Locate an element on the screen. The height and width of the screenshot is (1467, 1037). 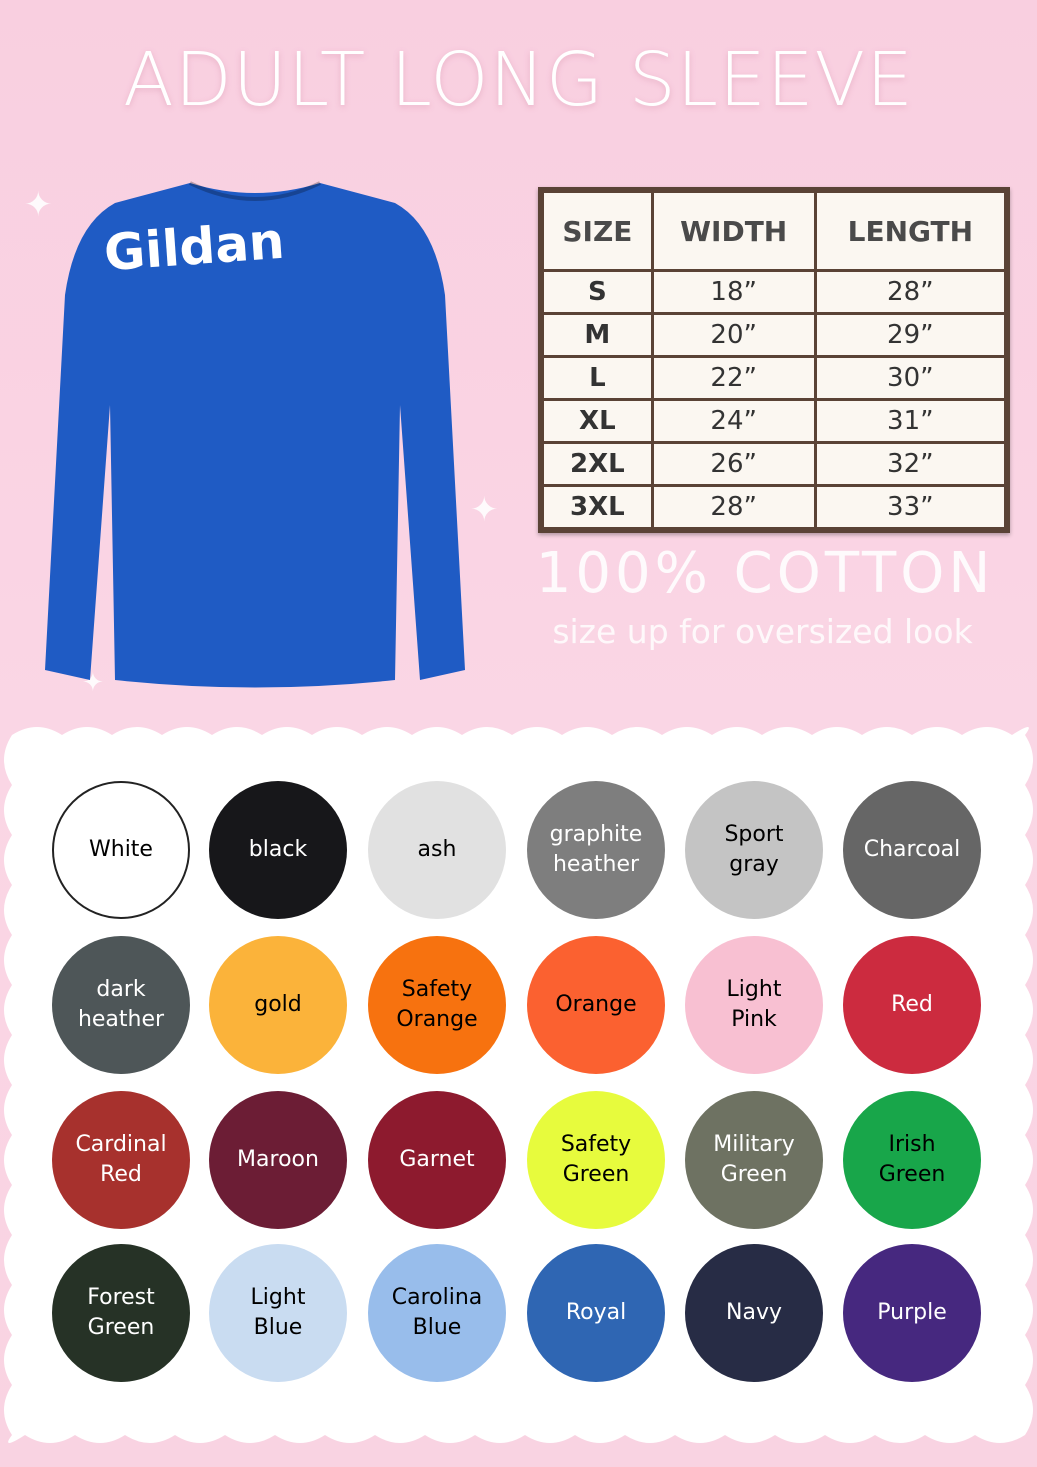
color-swatch-label: dark heather is located at coordinates (121, 1004).